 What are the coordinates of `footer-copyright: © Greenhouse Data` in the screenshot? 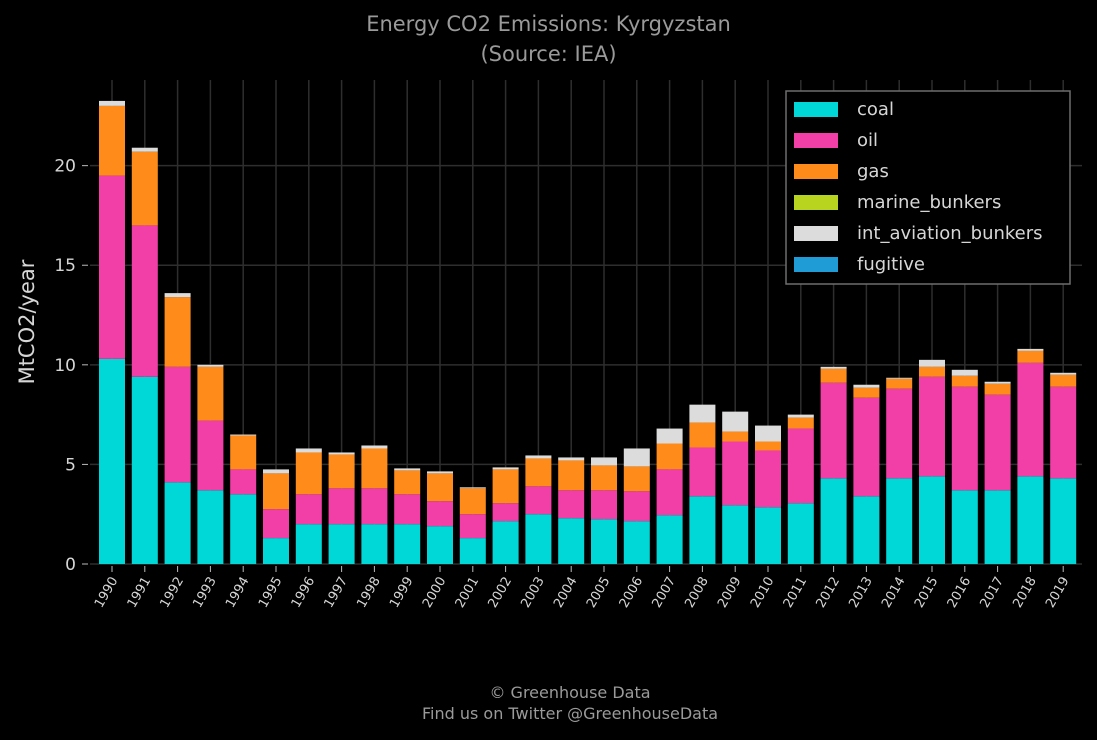 It's located at (570, 692).